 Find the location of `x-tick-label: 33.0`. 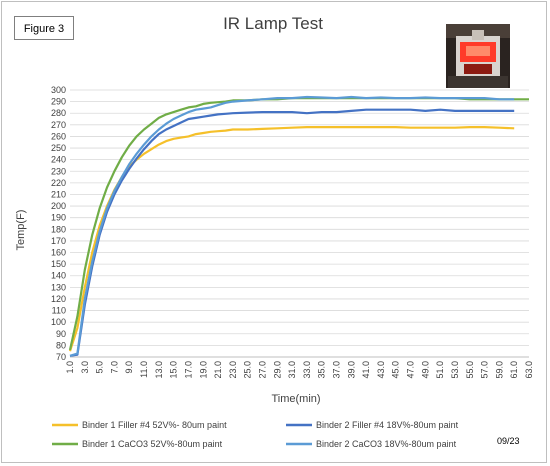

x-tick-label: 33.0 is located at coordinates (307, 370).